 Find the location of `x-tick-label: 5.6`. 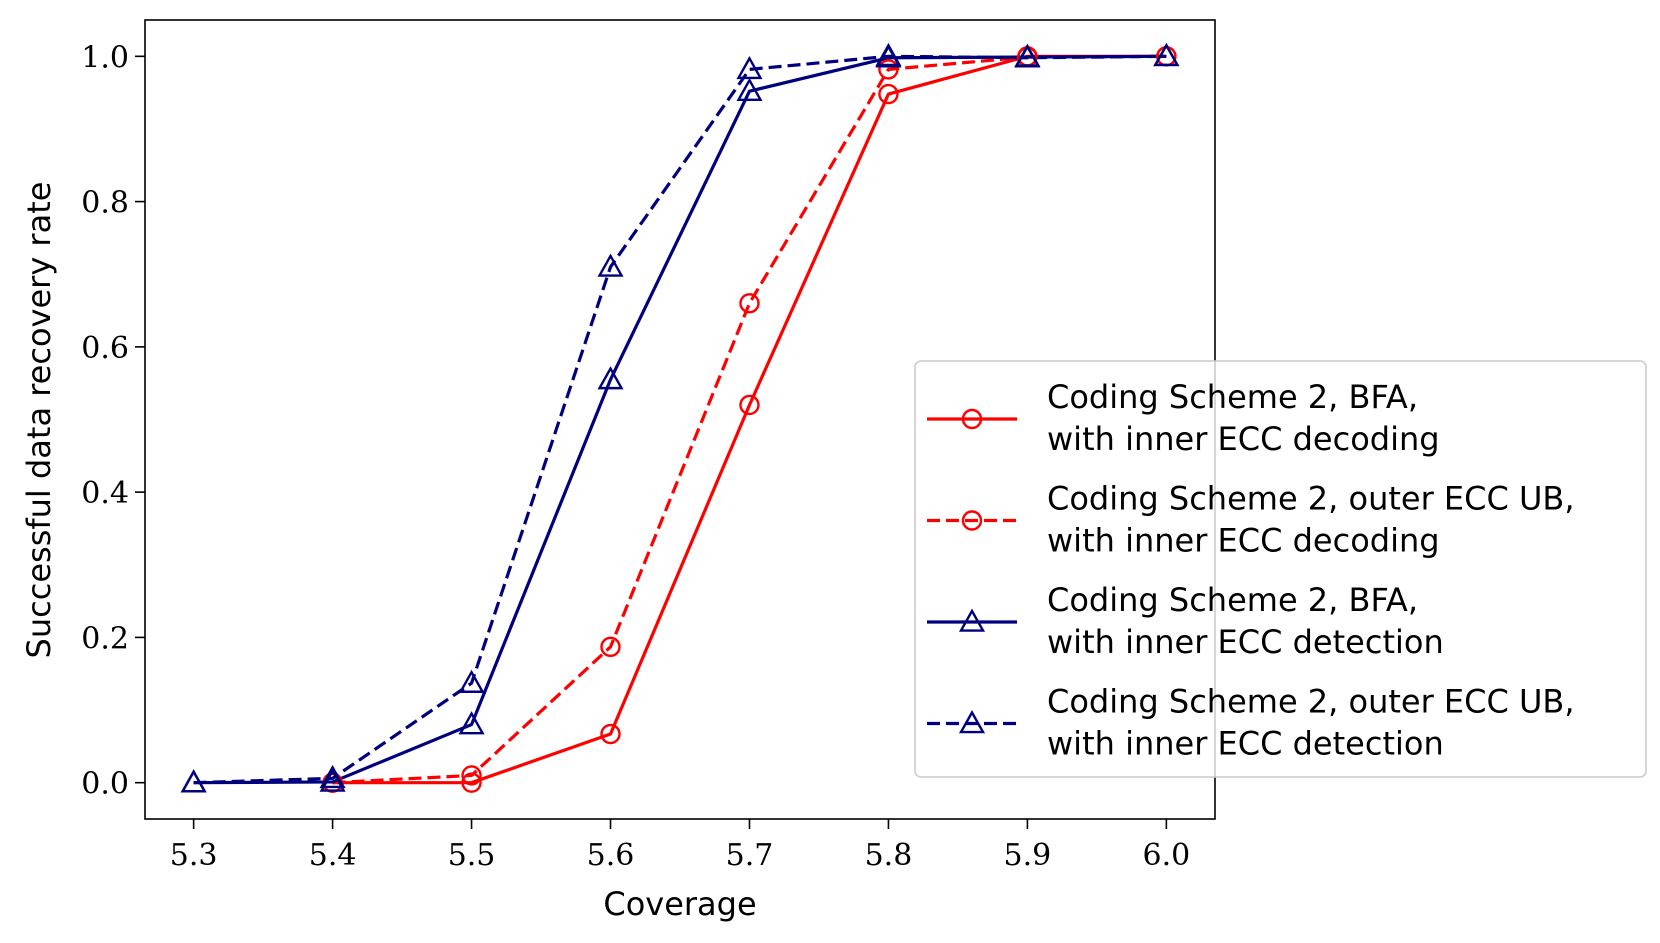

x-tick-label: 5.6 is located at coordinates (611, 855).